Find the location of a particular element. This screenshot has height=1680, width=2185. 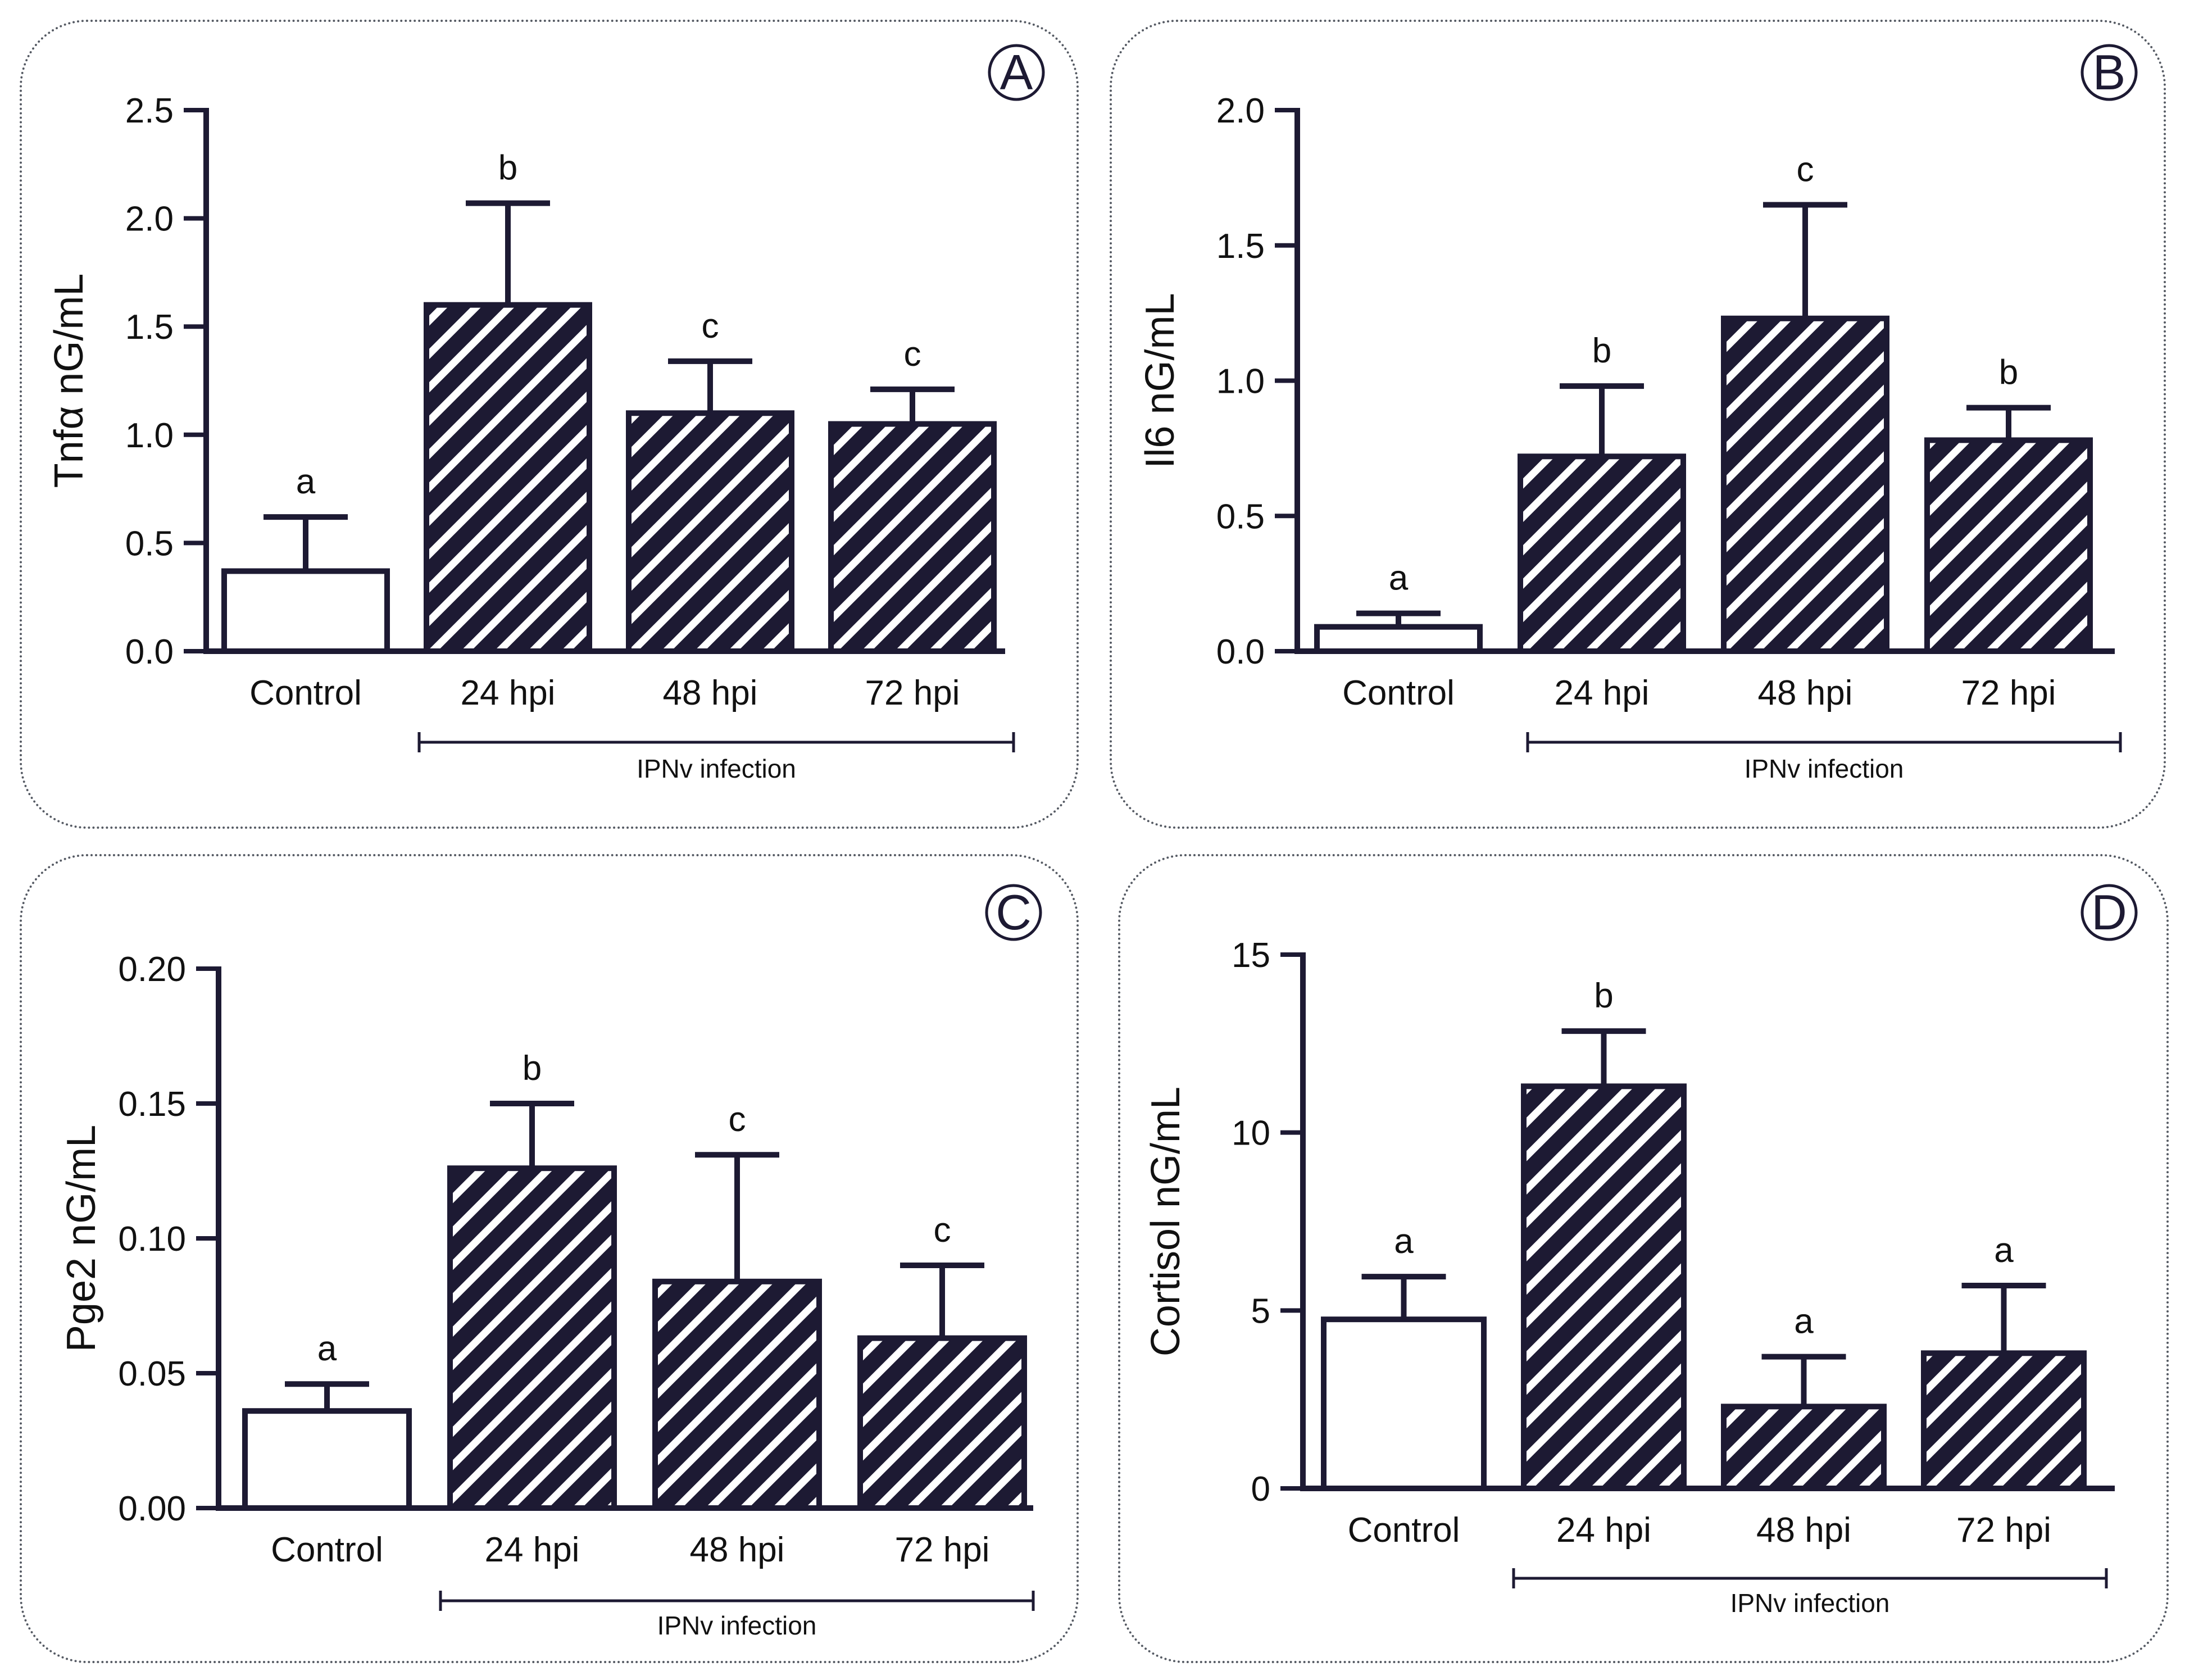

y-tick-label: 2.5 is located at coordinates (149, 111).